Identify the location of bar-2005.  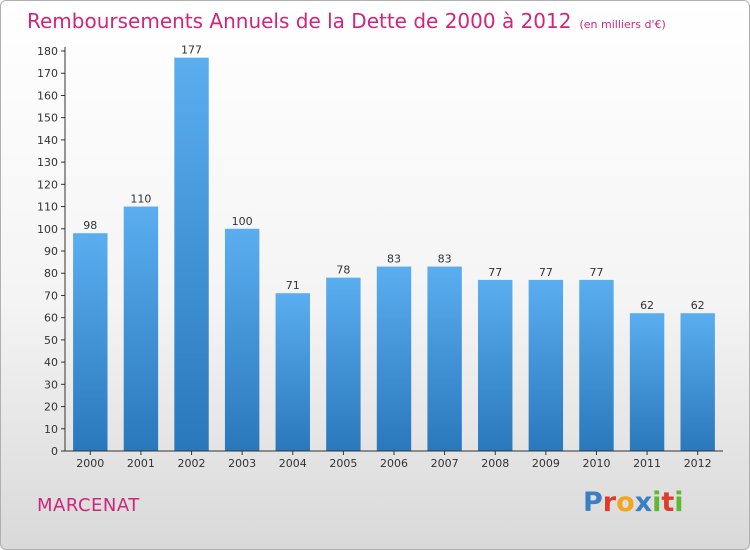
(343, 364).